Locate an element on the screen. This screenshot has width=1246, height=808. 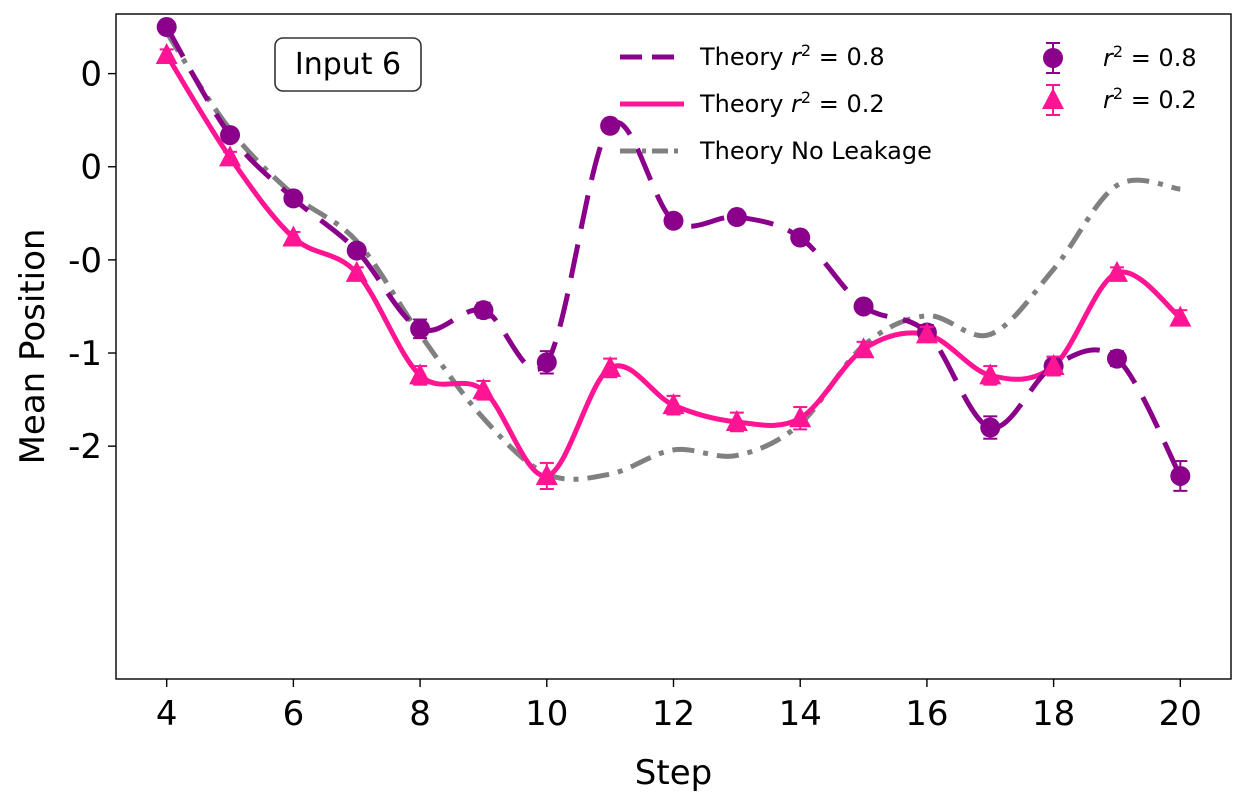
y-tick-label: -0 is located at coordinates (85, 261).